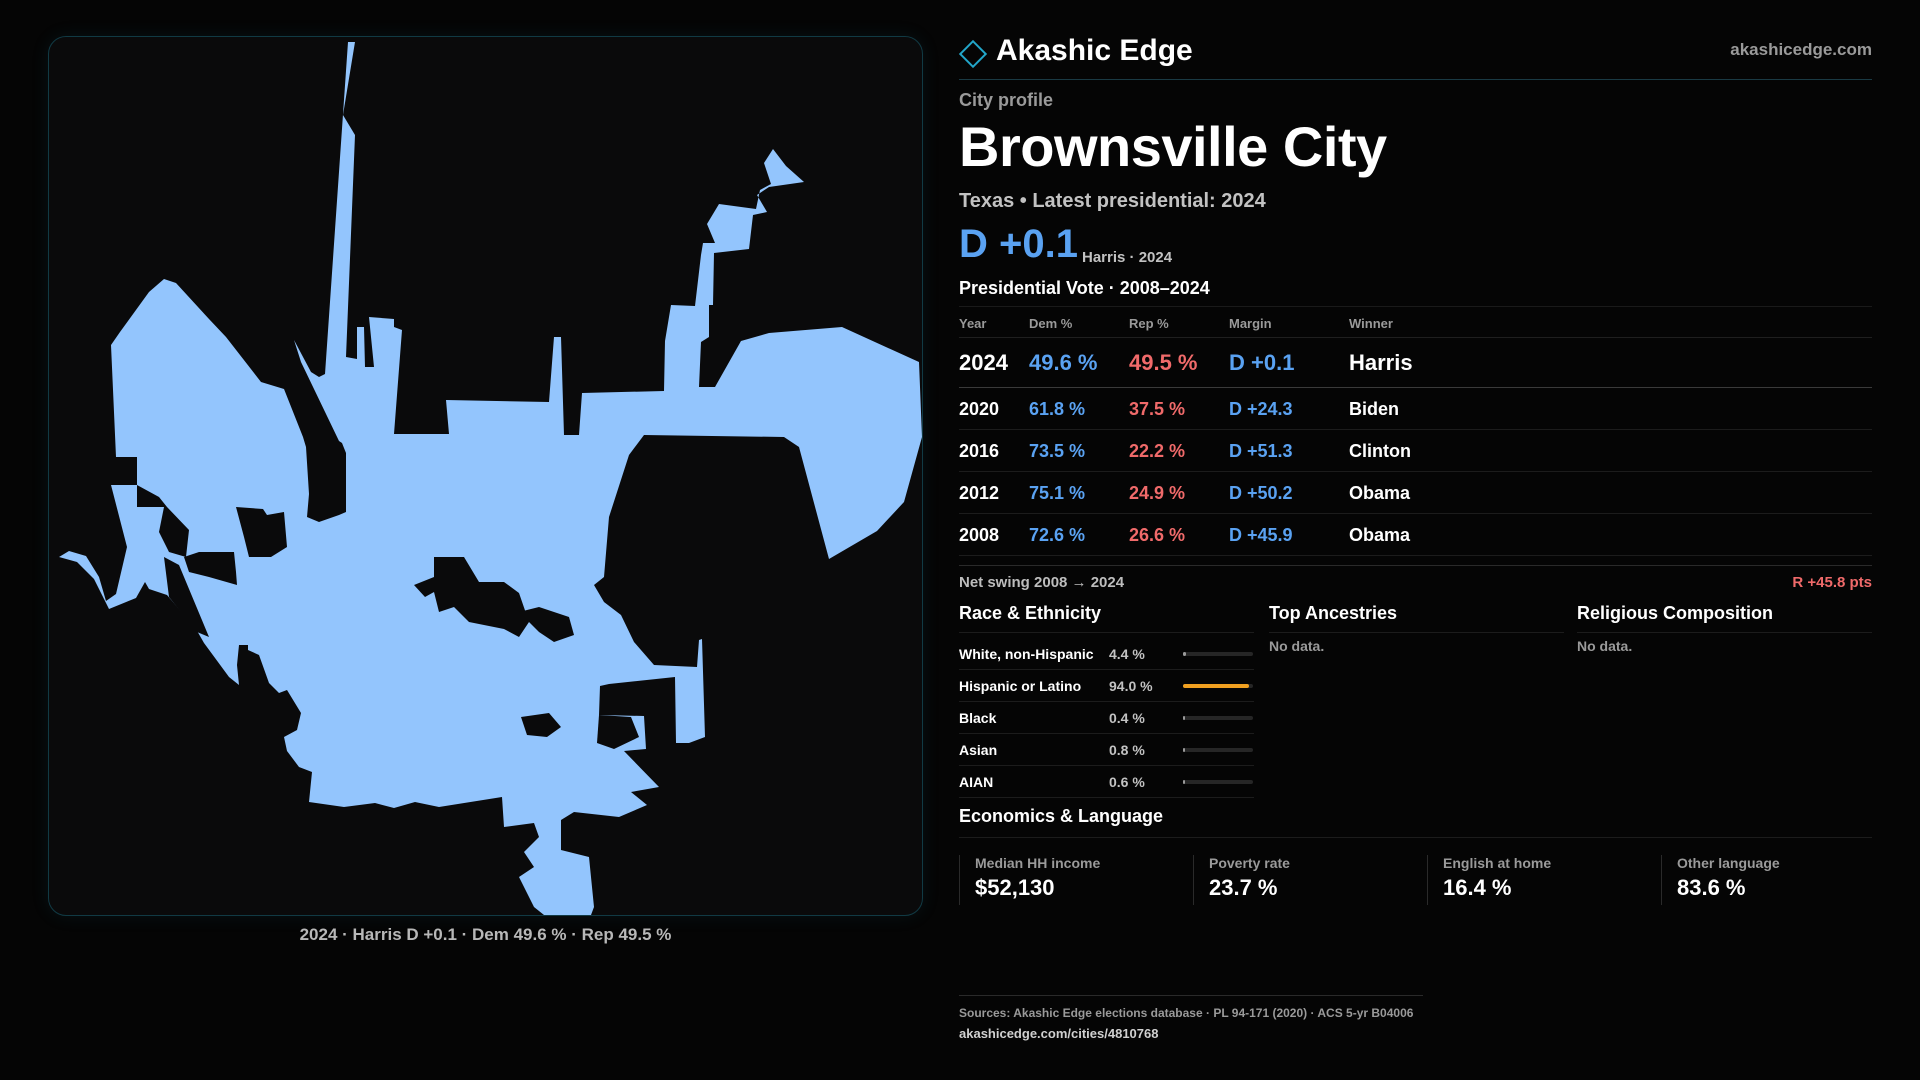  Describe the element at coordinates (1084, 288) in the screenshot. I see `presidential-vote-title: Presidential Vote · 2008–2024` at that location.